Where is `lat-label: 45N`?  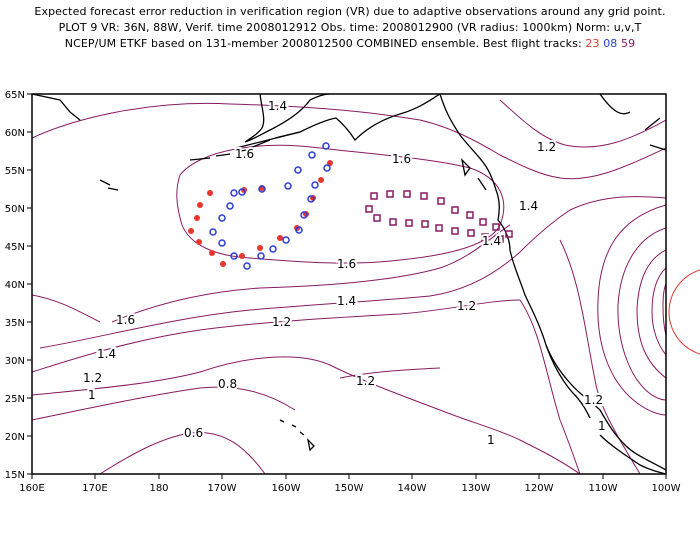
lat-label: 45N is located at coordinates (15, 247).